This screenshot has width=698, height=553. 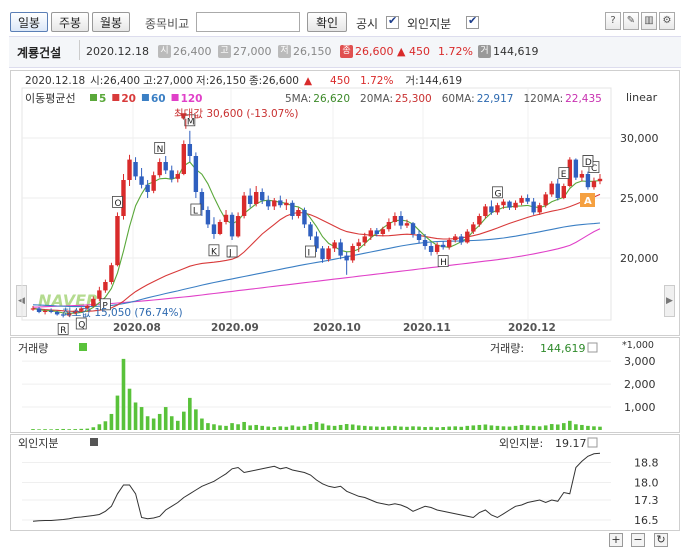 I want to click on ma-value-label: 20MA:, so click(x=376, y=99).